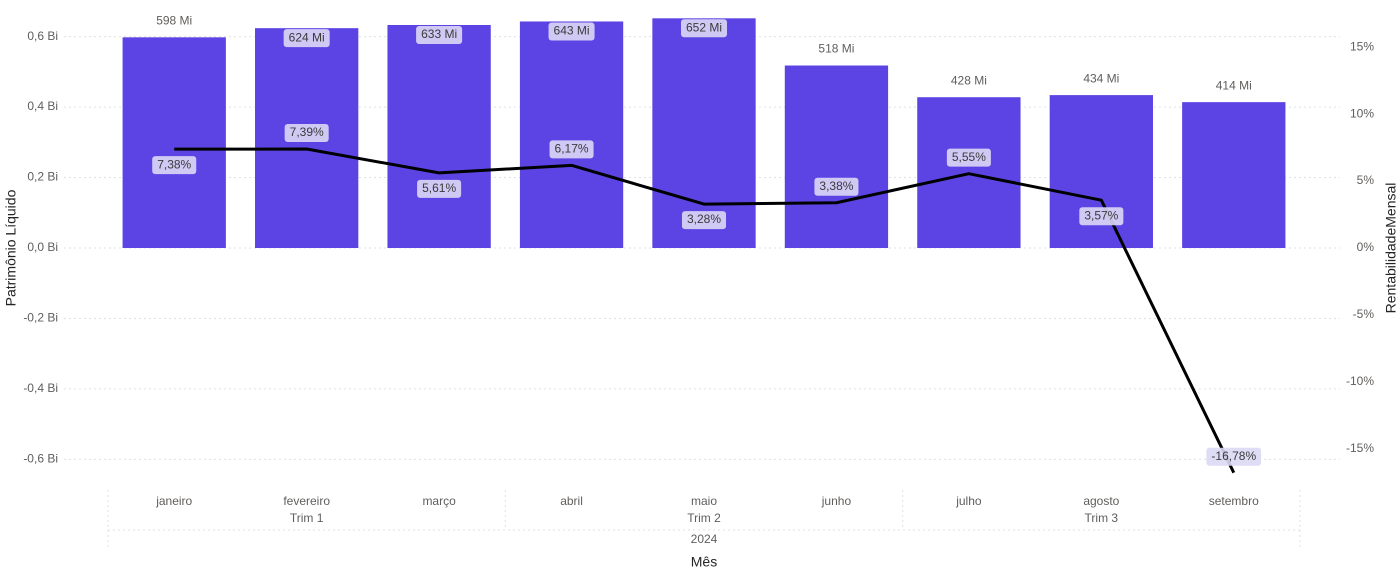 Image resolution: width=1400 pixels, height=572 pixels. What do you see at coordinates (11, 247) in the screenshot?
I see `y-axis-title: Patrimônio Líquido` at bounding box center [11, 247].